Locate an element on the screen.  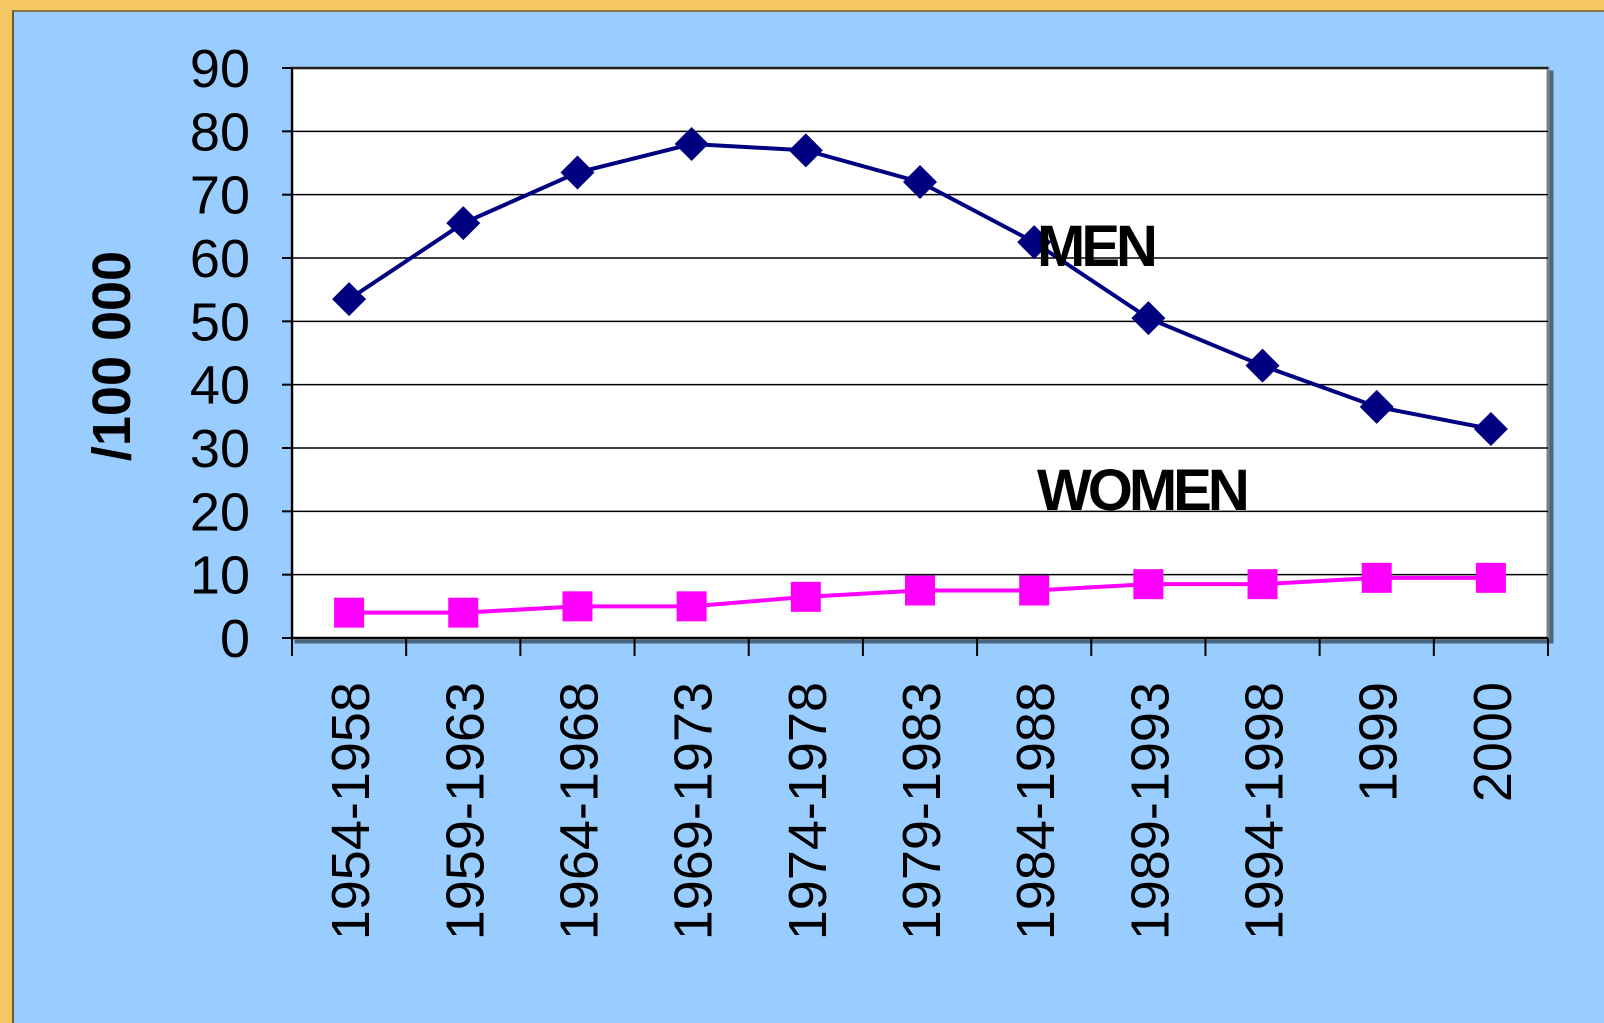
x-tick-label: 1979-1983 is located at coordinates (922, 811).